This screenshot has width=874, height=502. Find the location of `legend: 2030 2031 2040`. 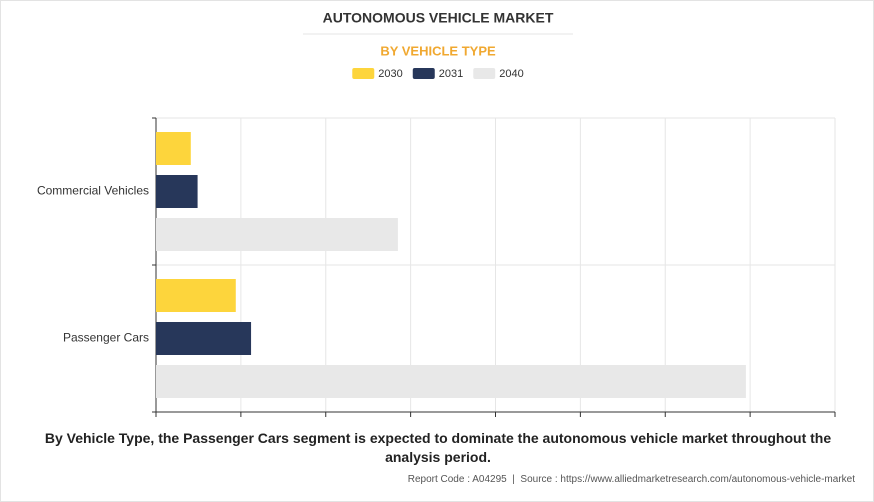

legend: 2030 2031 2040 is located at coordinates (438, 74).